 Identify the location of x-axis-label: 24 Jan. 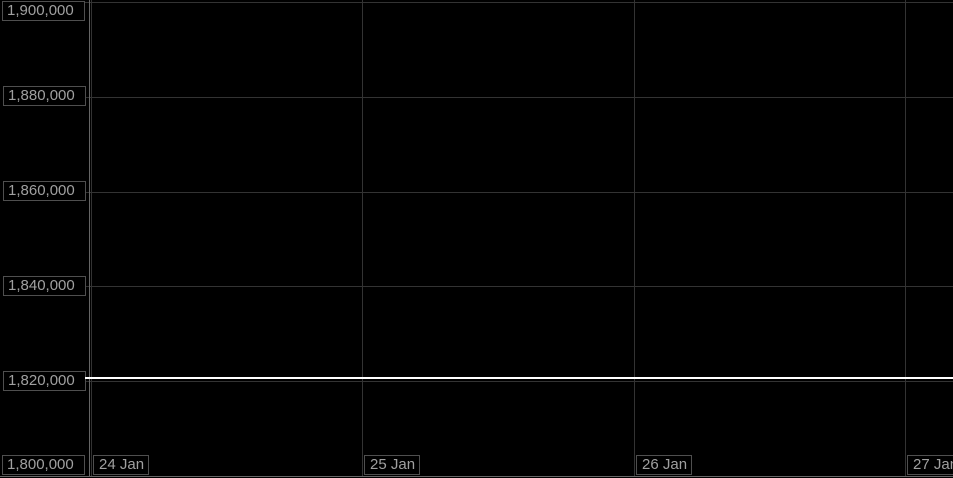
(121, 465).